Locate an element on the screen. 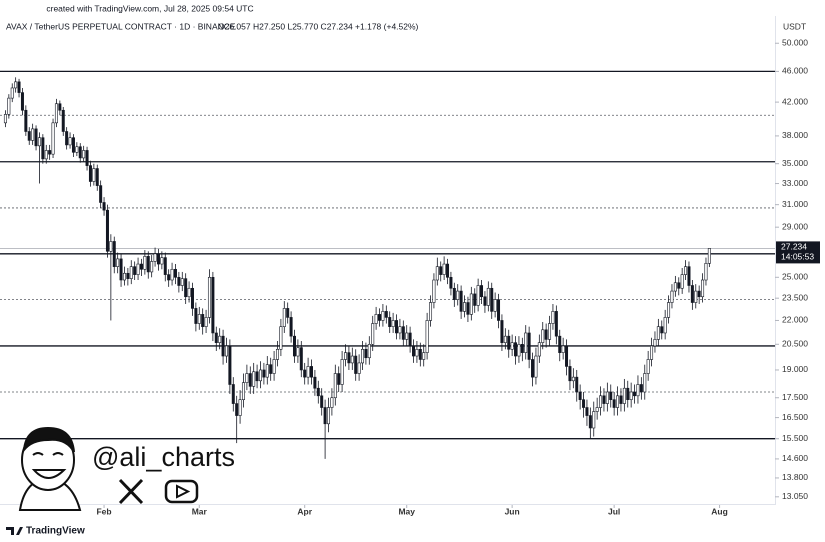 The height and width of the screenshot is (542, 825). y-tick-label: 25.000 is located at coordinates (795, 277).